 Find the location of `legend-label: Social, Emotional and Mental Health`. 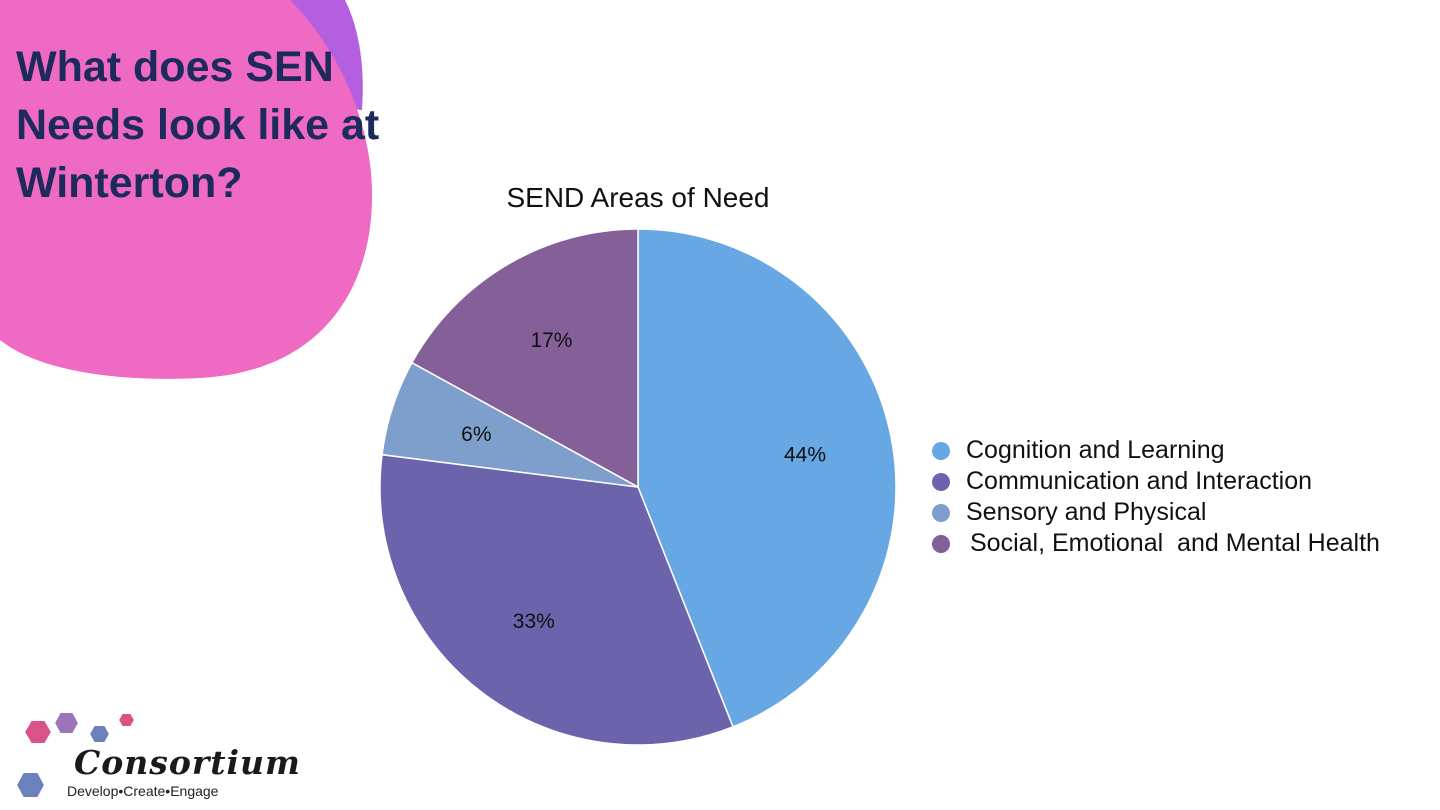

legend-label: Social, Emotional and Mental Health is located at coordinates (1175, 543).